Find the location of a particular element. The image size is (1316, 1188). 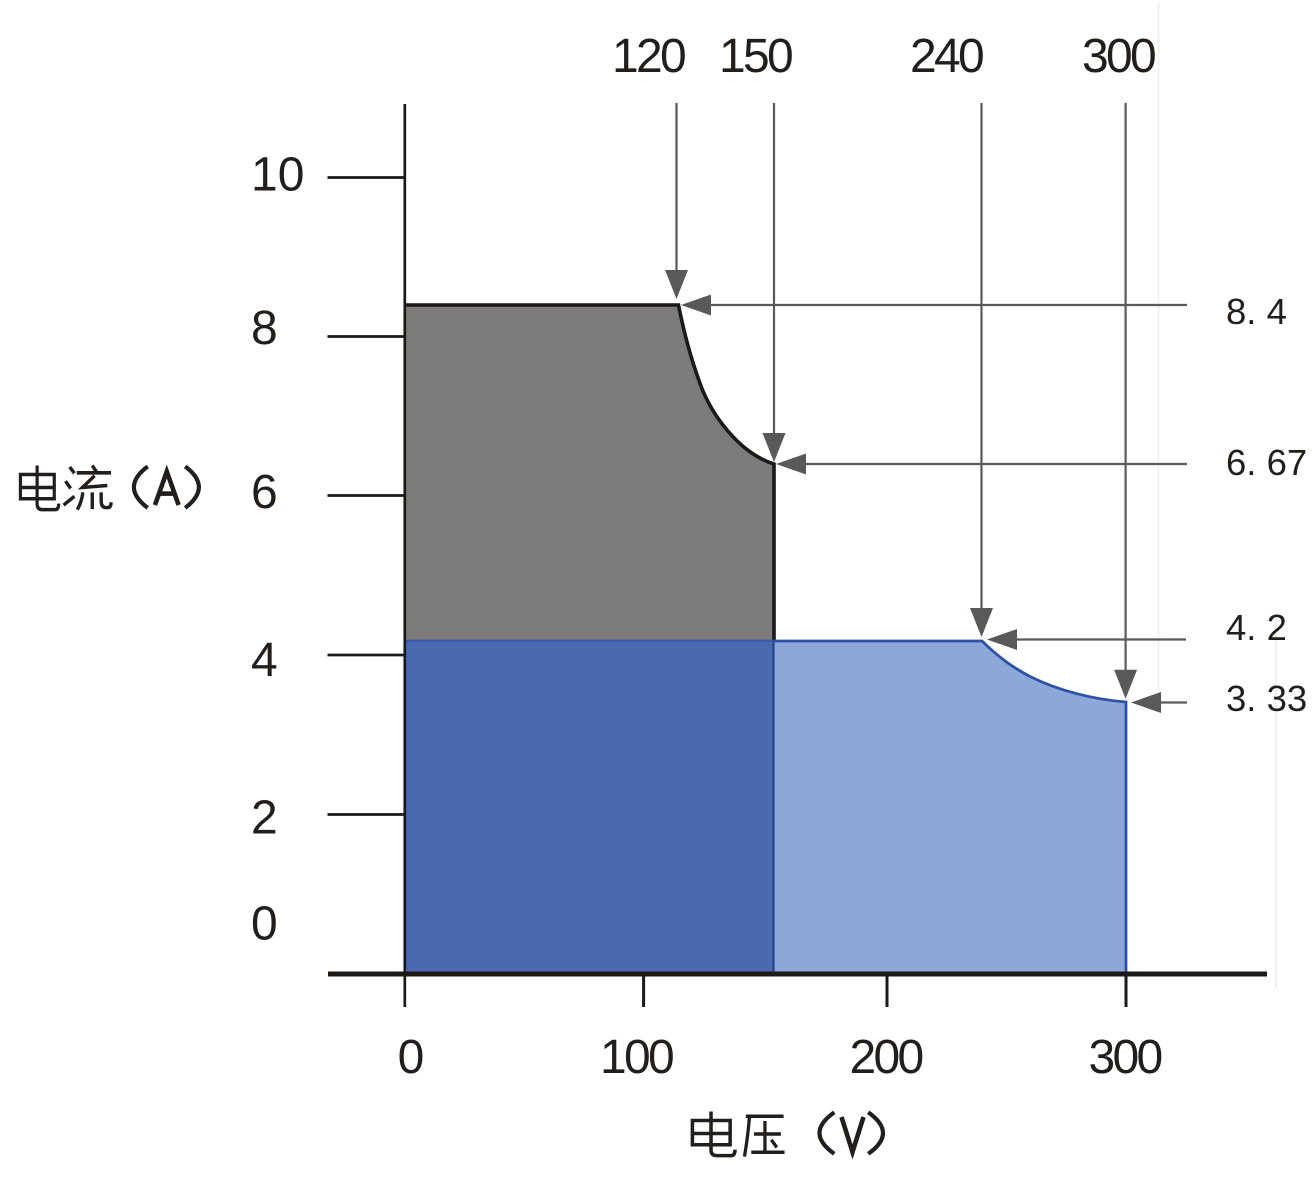

svg-text: 120 is located at coordinates (648, 56).